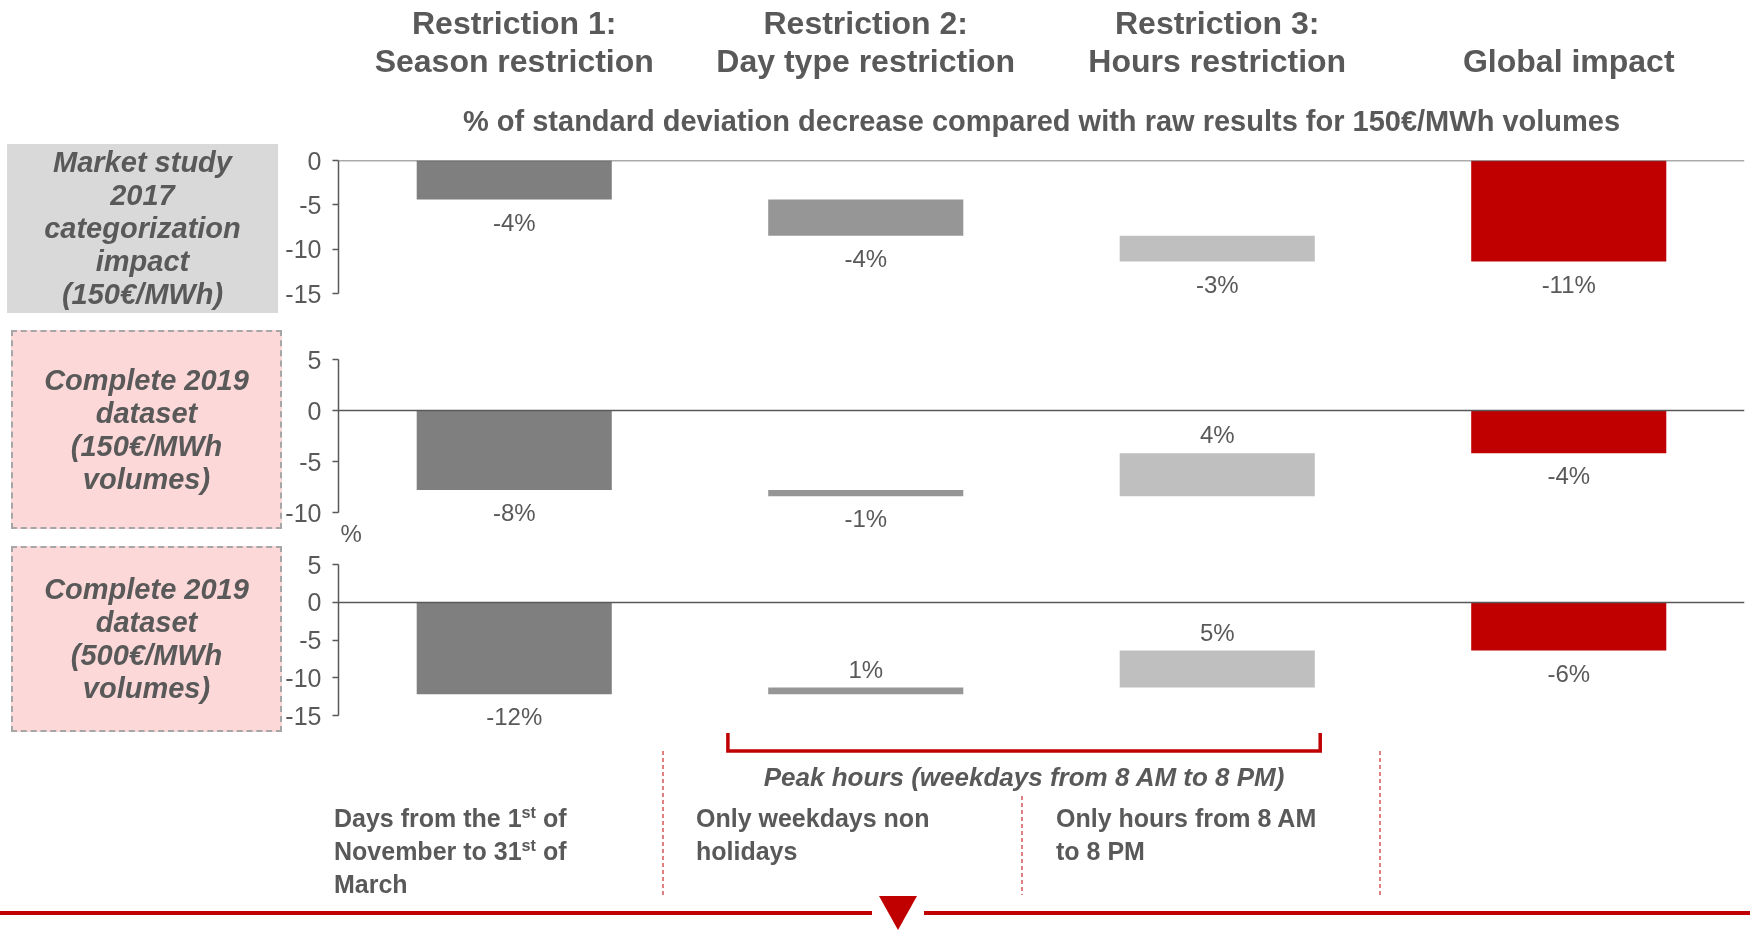  I want to click on data-label: -8%, so click(514, 513).